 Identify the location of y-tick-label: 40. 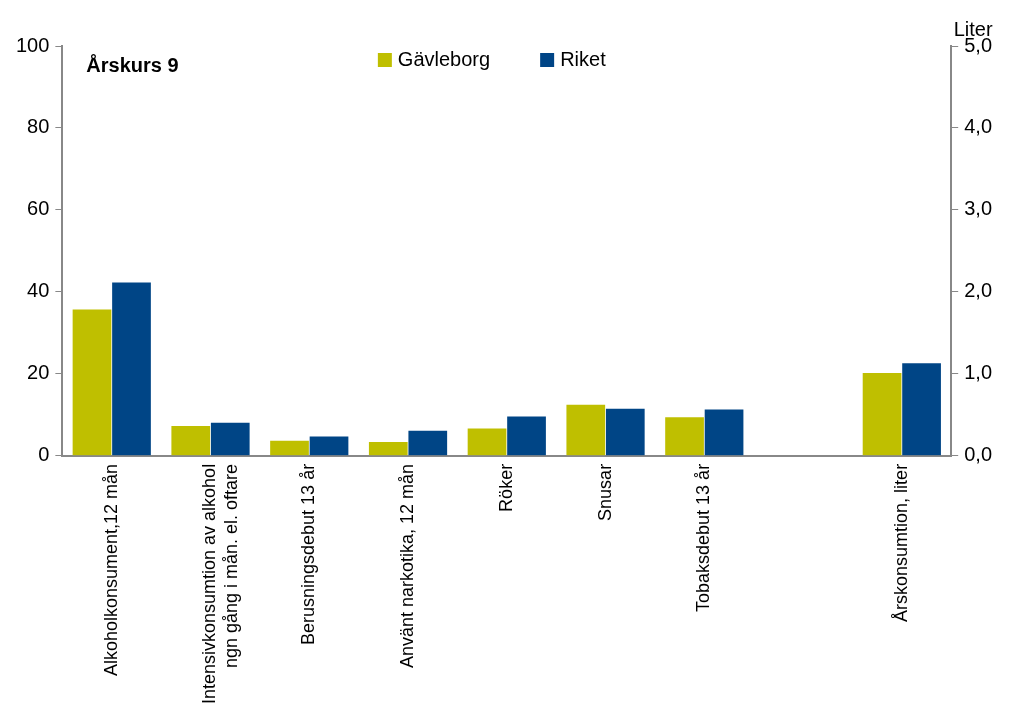
(38, 290).